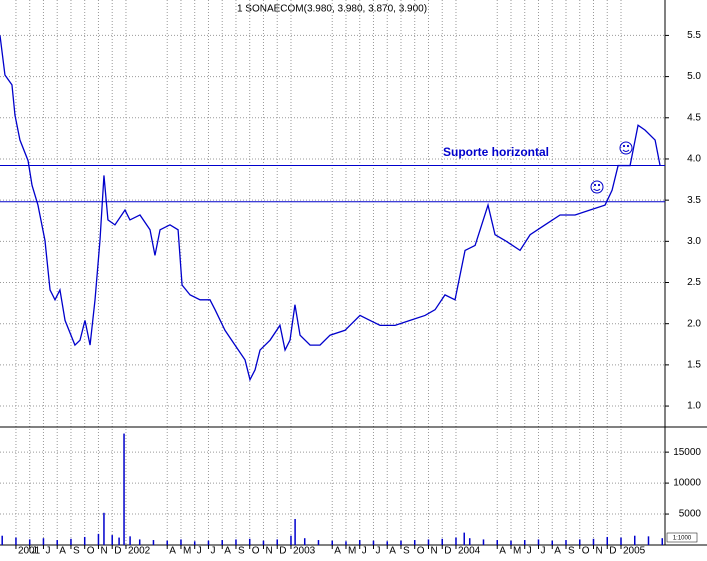 Image resolution: width=707 pixels, height=561 pixels. I want to click on smileys, so click(611, 167).